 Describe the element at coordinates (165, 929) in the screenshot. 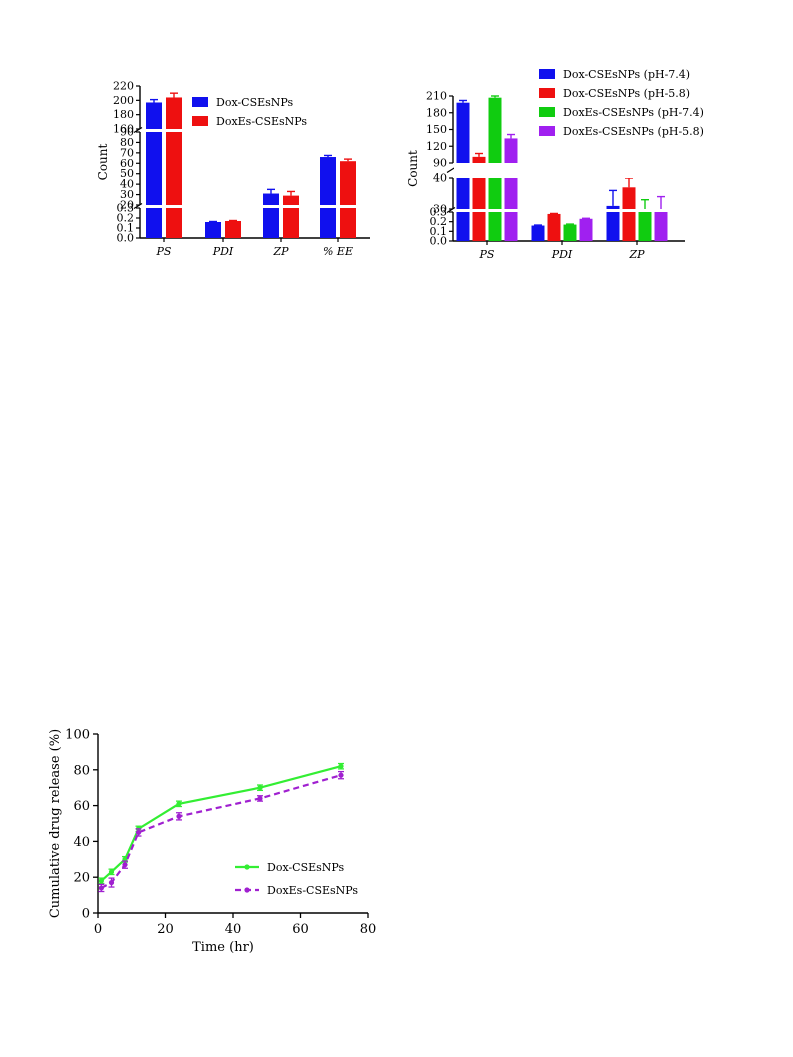

I see `x-tick-label: 20` at that location.